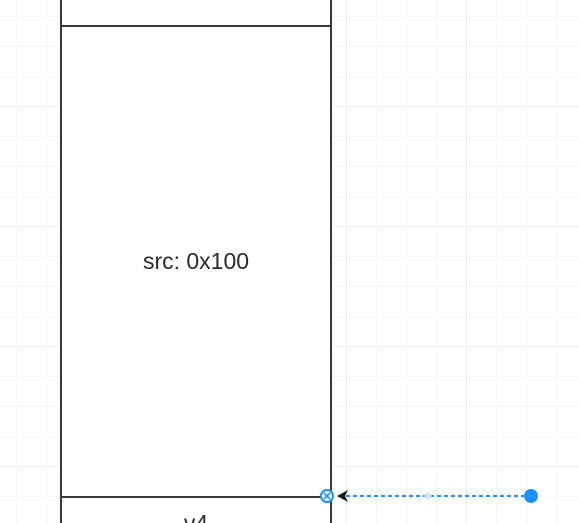  What do you see at coordinates (327, 496) in the screenshot?
I see `x-handle-icon` at bounding box center [327, 496].